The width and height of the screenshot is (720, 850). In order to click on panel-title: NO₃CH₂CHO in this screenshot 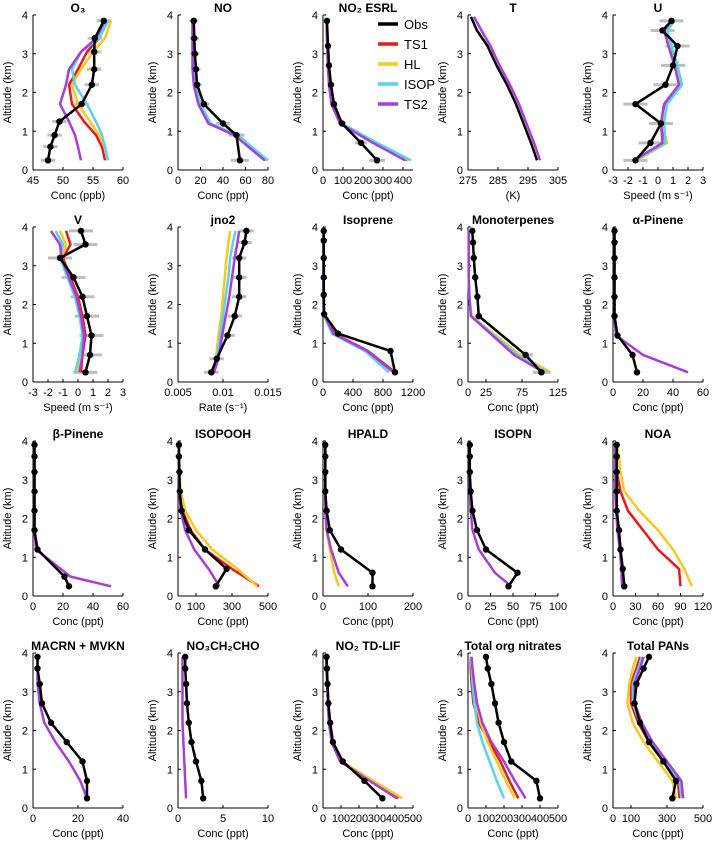, I will do `click(223, 646)`.